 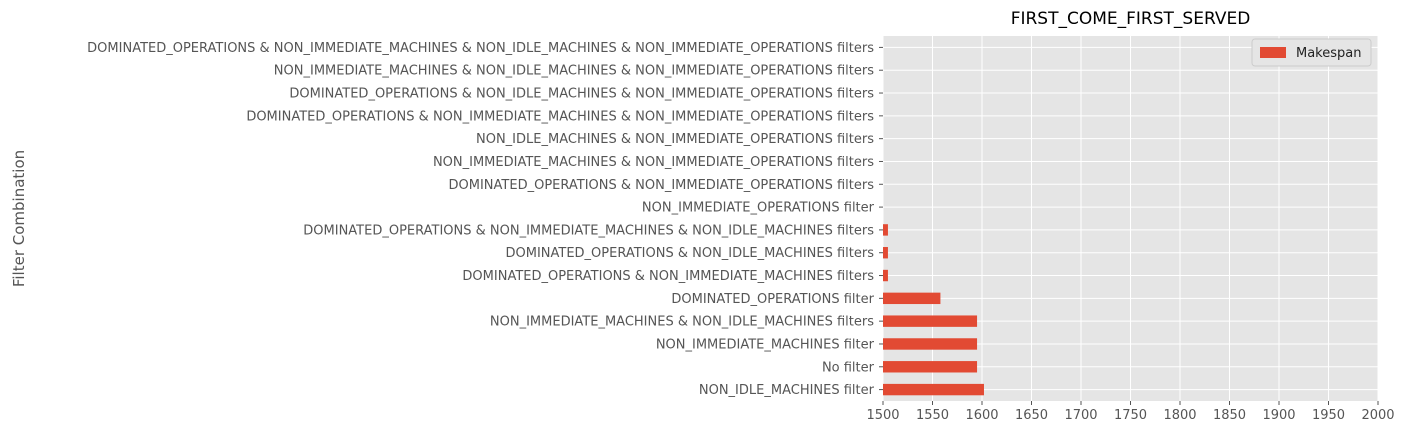 What do you see at coordinates (1031, 415) in the screenshot?
I see `x-tick-label: 1650` at bounding box center [1031, 415].